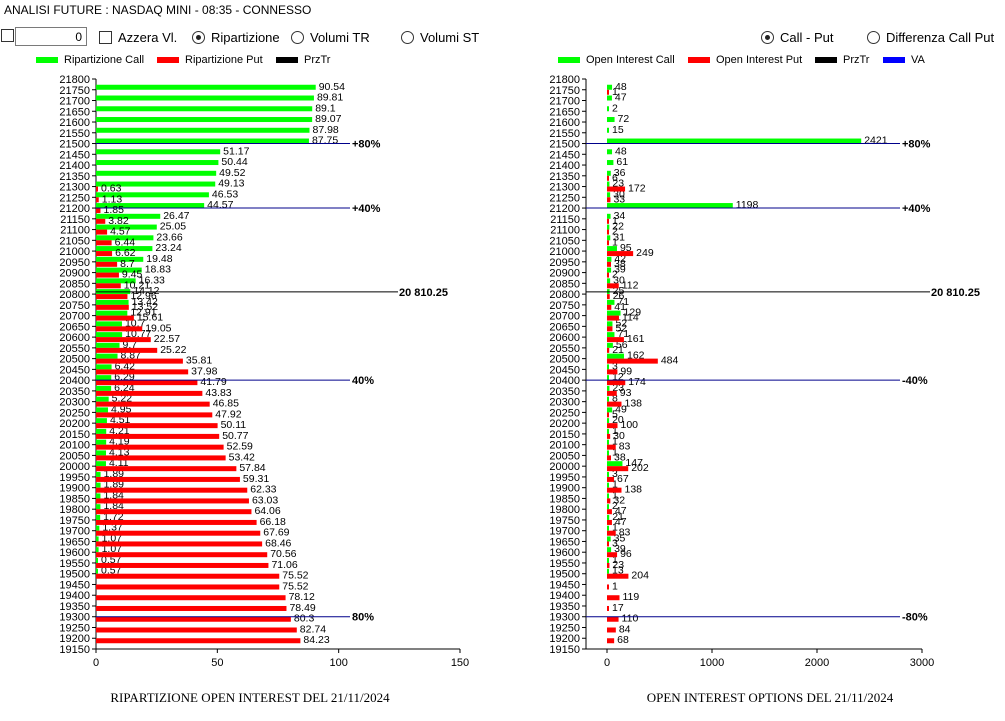  I want to click on bar-value-label: 71.06, so click(284, 565).